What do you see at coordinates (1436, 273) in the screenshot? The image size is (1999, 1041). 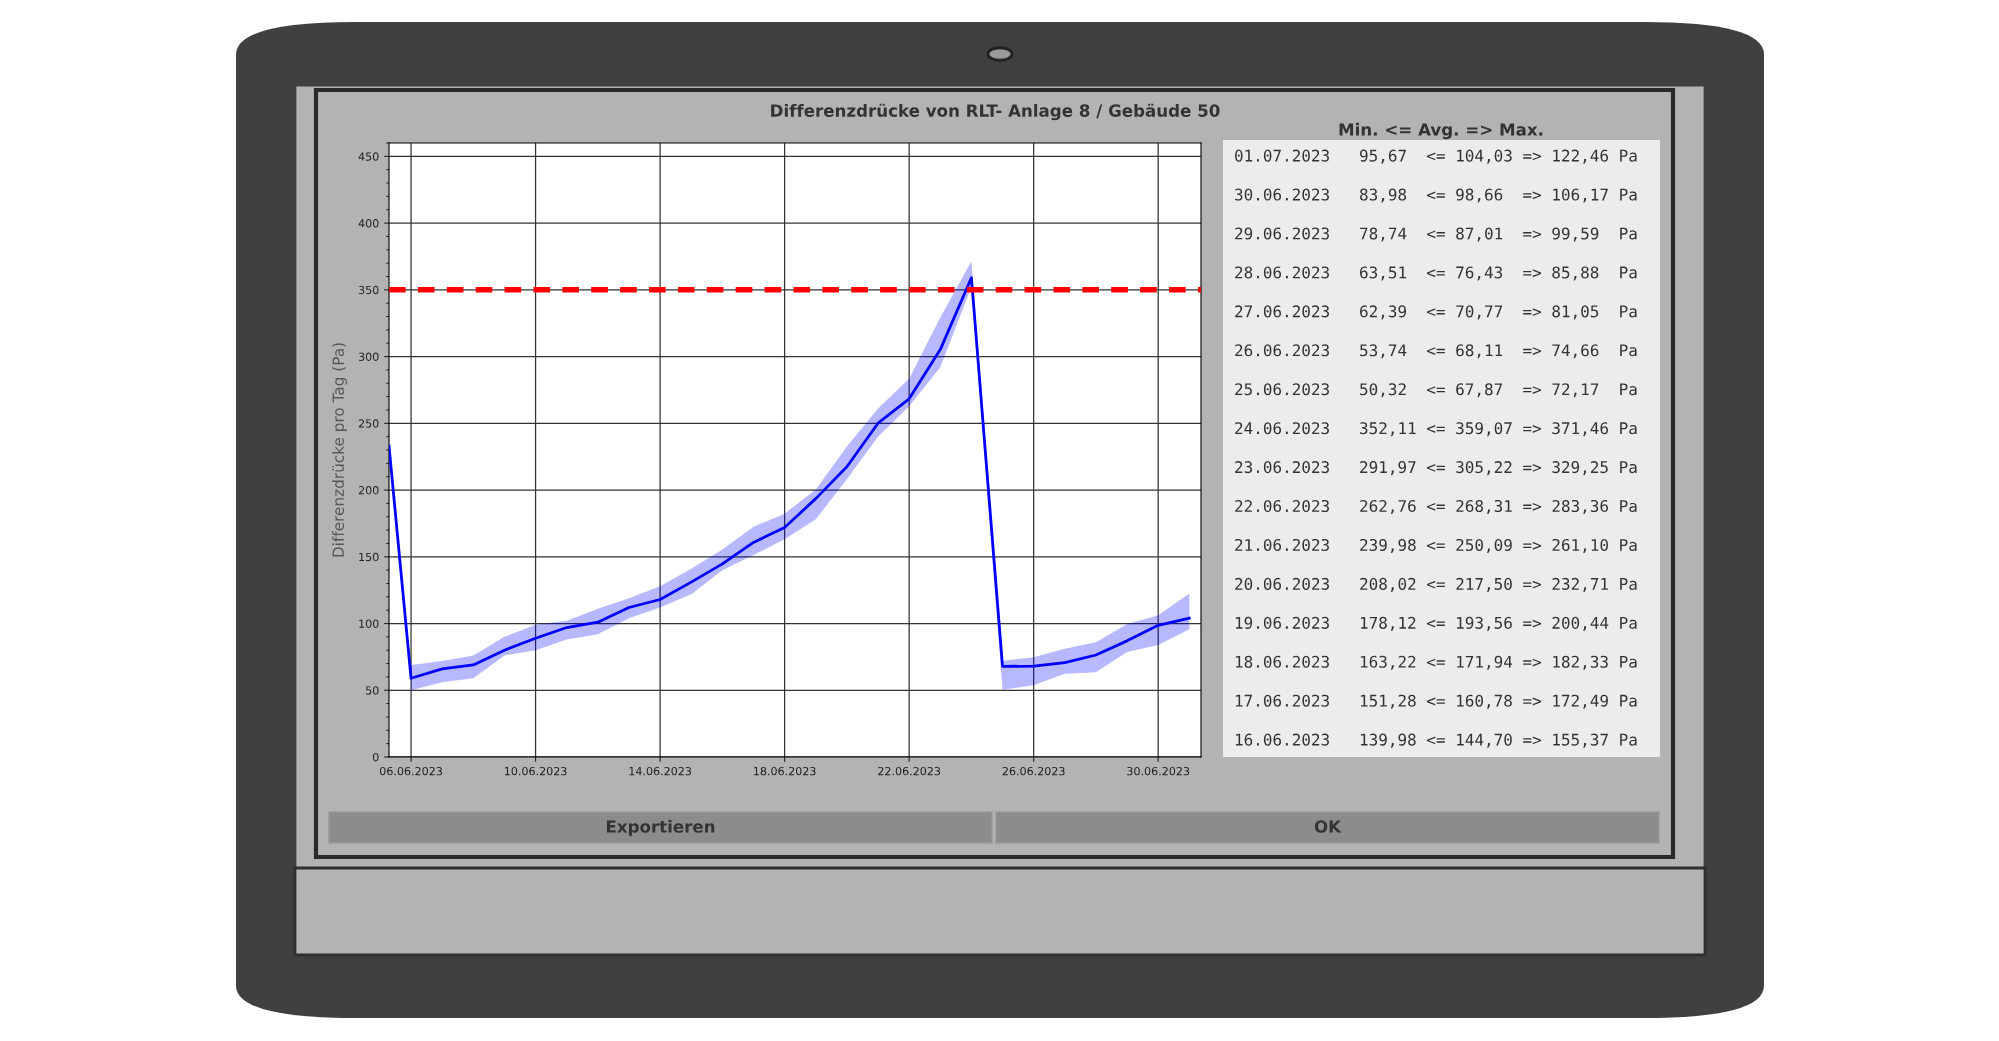 I see `text: 28.06.2023 63,51 <= 76,43 => 85,88 Pa` at bounding box center [1436, 273].